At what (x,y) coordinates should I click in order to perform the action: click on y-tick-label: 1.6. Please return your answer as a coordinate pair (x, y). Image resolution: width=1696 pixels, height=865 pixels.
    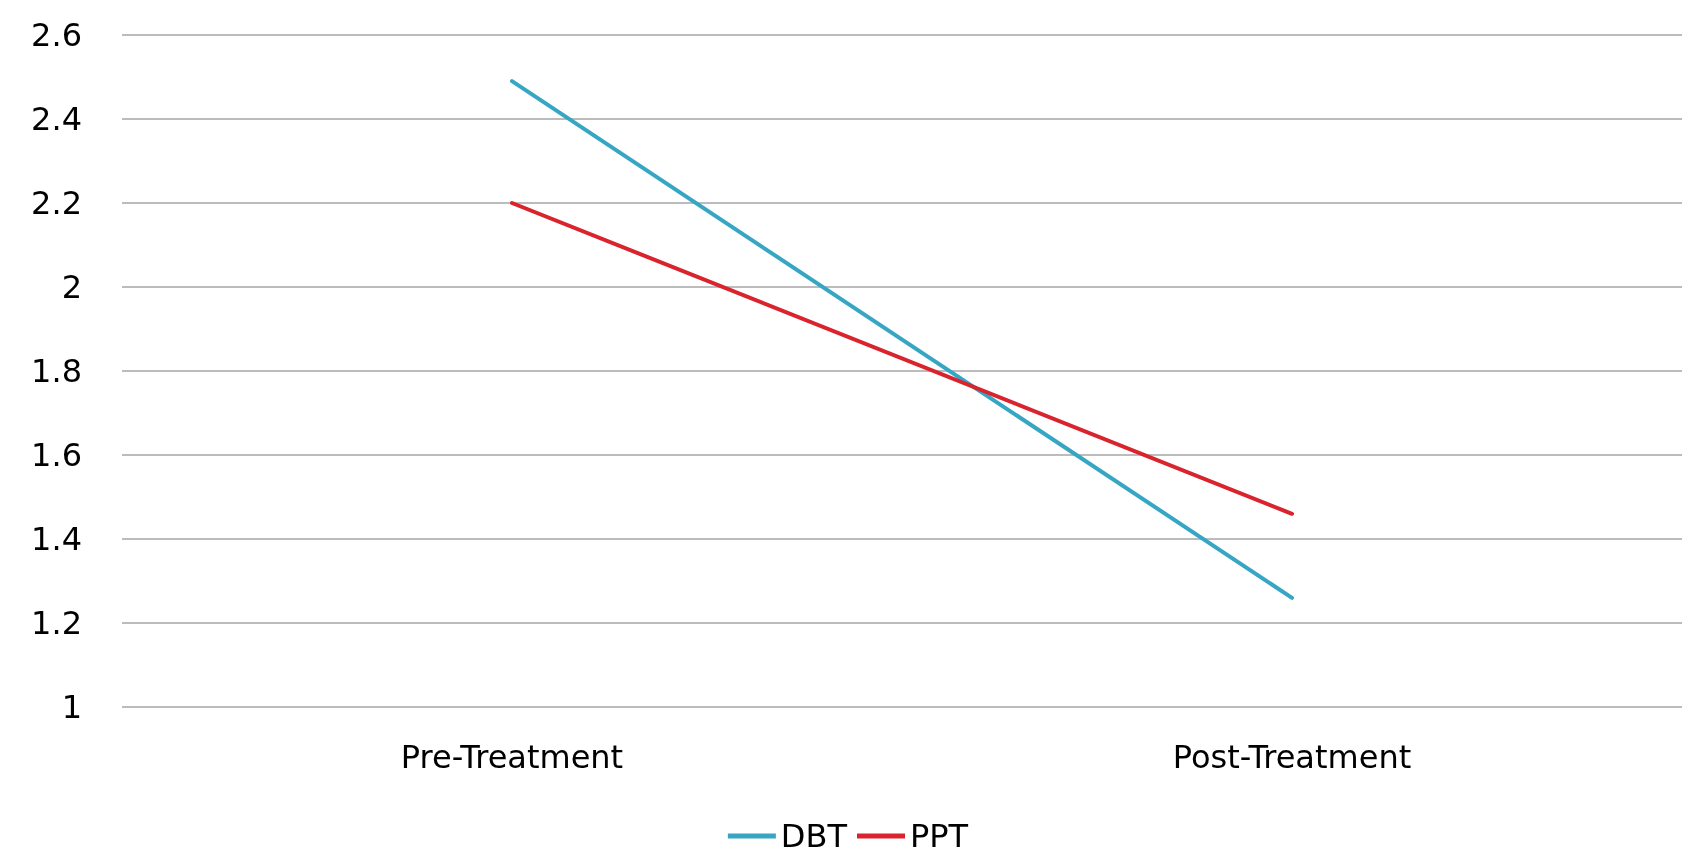
    Looking at the image, I should click on (56, 455).